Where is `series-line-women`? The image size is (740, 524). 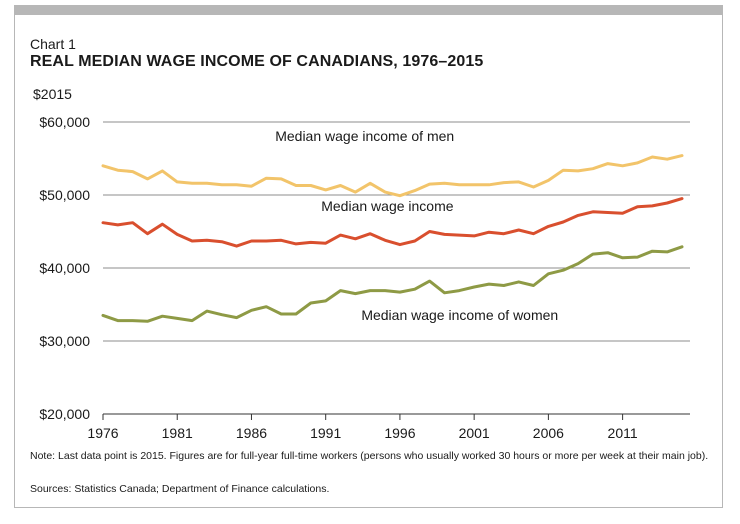 series-line-women is located at coordinates (392, 284).